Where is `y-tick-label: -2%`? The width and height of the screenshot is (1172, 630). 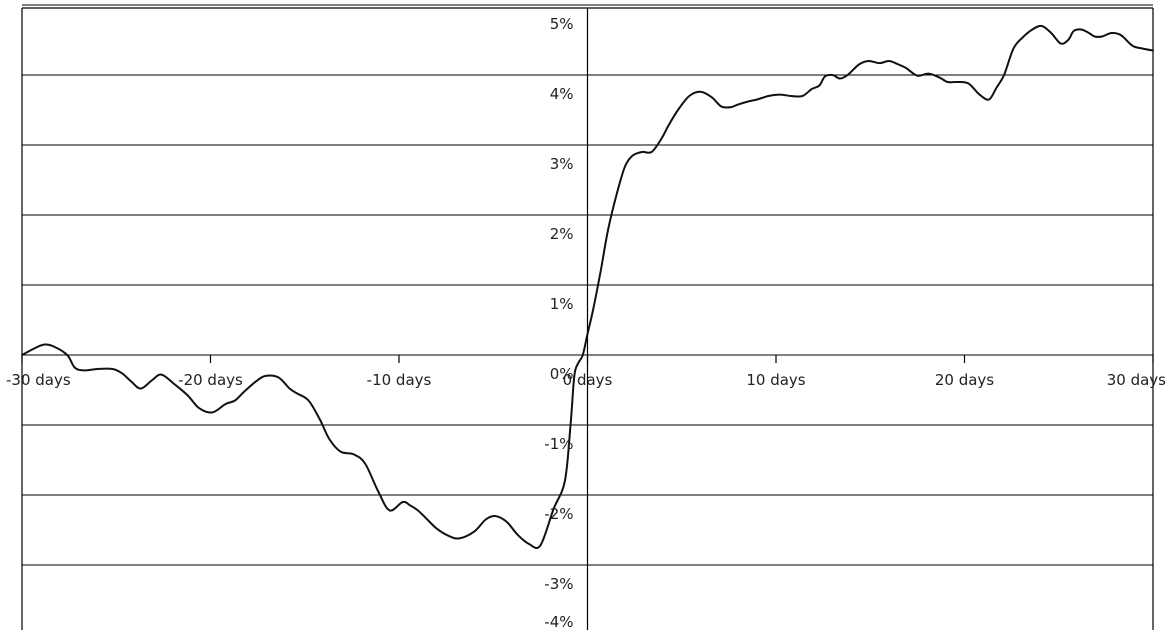 y-tick-label: -2% is located at coordinates (558, 514).